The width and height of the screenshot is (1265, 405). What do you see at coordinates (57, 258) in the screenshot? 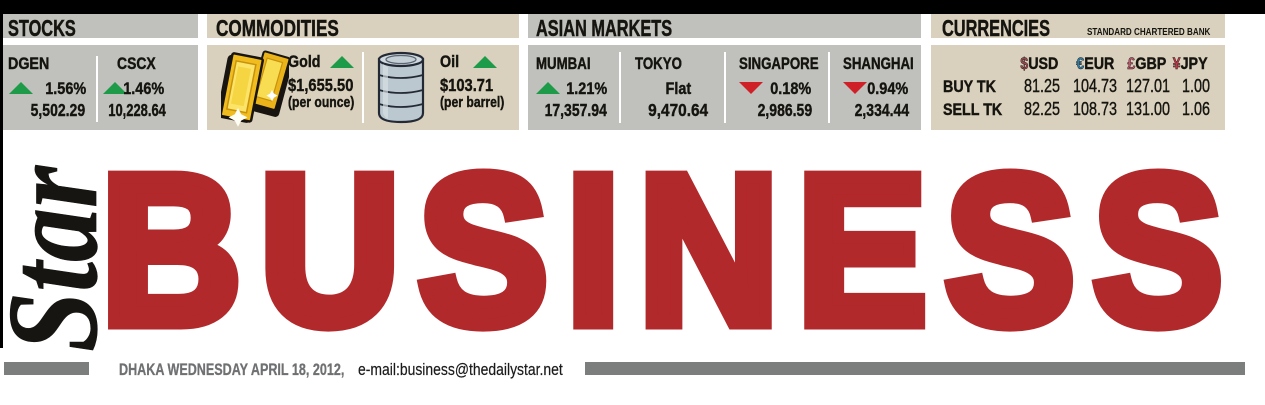
I see `svg-text: Star` at bounding box center [57, 258].